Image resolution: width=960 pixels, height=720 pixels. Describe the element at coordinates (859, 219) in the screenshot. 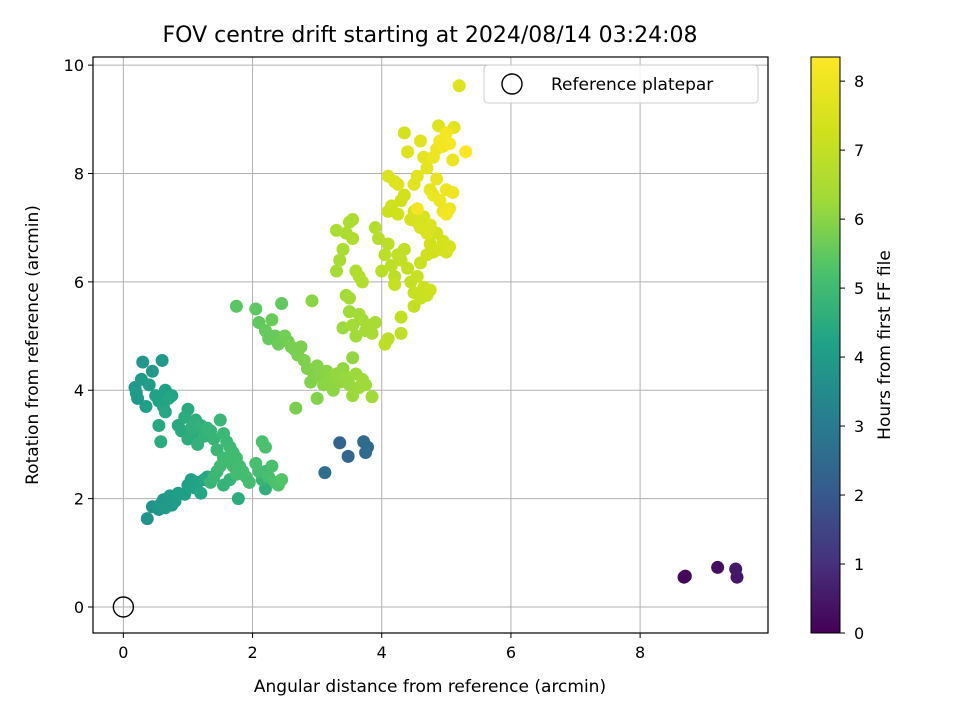

I see `colorbar-tick-label: 6` at that location.